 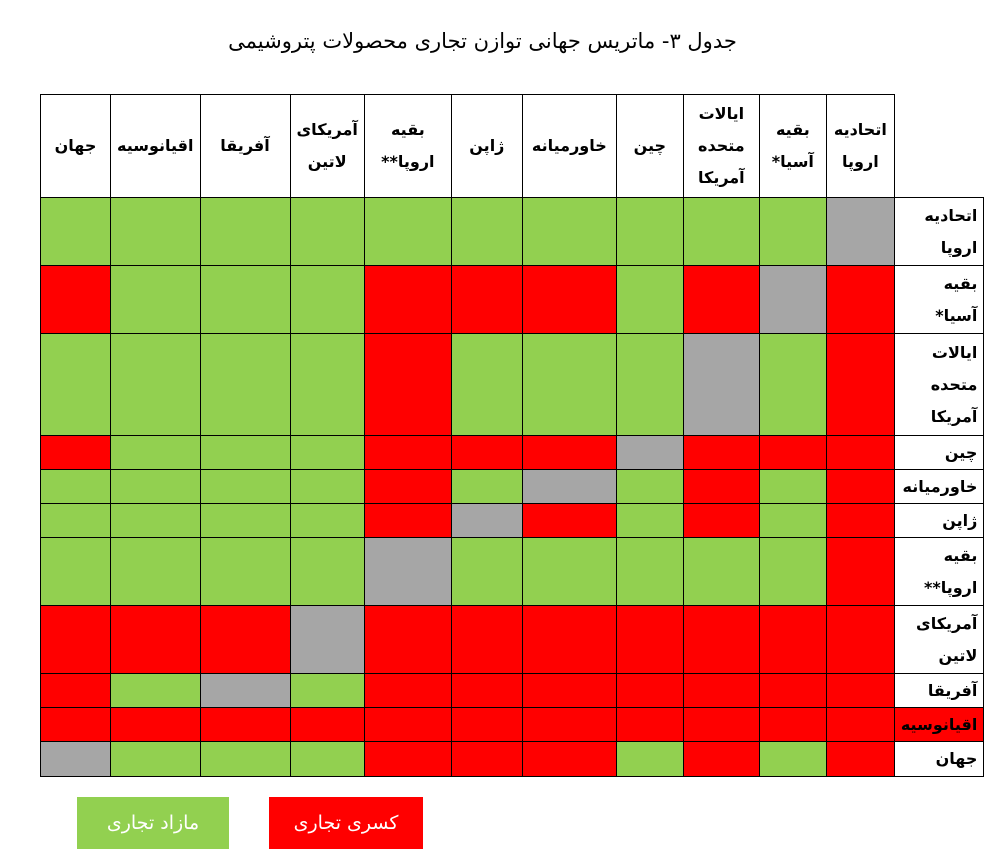 What do you see at coordinates (327, 146) in the screenshot?
I see `column-header: آمریکای لاتین` at bounding box center [327, 146].